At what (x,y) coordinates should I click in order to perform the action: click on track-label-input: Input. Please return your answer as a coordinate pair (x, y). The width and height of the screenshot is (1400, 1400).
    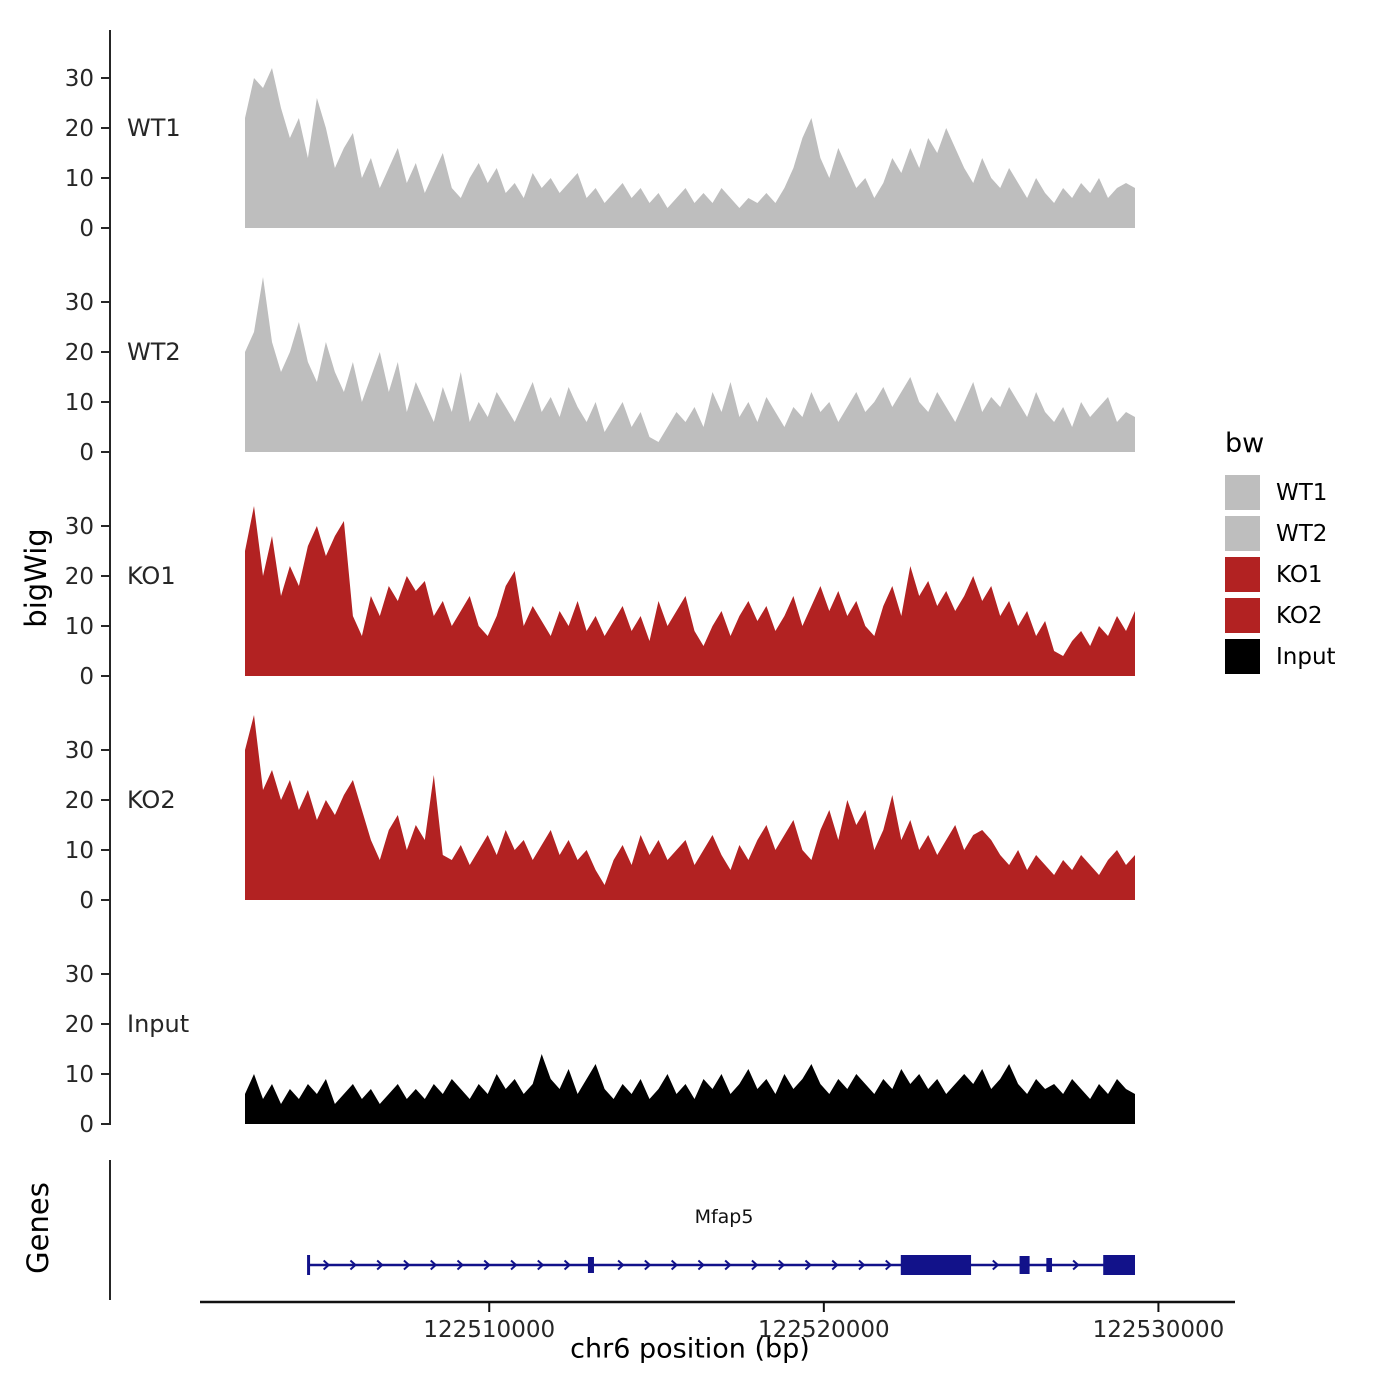
    Looking at the image, I should click on (158, 1024).